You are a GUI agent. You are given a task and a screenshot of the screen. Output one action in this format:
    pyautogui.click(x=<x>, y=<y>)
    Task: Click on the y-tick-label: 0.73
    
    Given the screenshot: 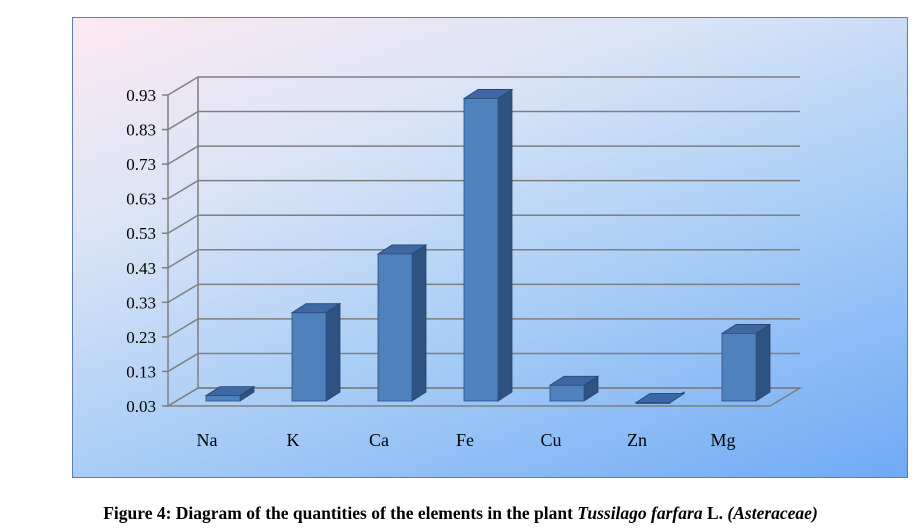 What is the action you would take?
    pyautogui.click(x=141, y=164)
    